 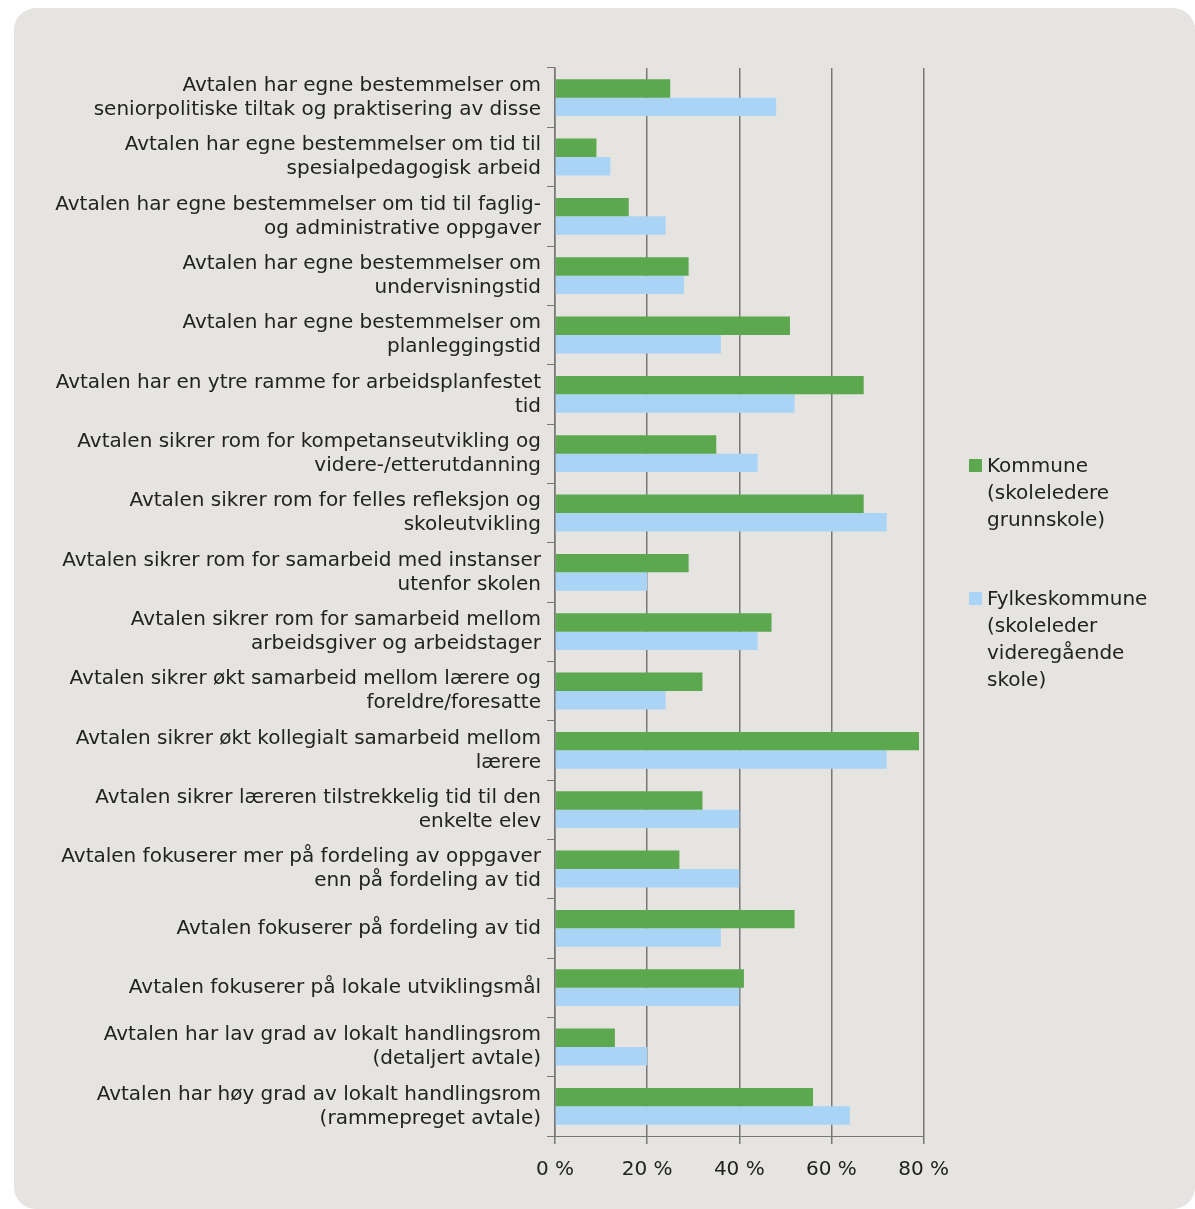 What do you see at coordinates (336, 629) in the screenshot?
I see `y-tick-label: Avtalen sikrer rom for samarbeid mellom arbeidsgiver og arbeidstager` at bounding box center [336, 629].